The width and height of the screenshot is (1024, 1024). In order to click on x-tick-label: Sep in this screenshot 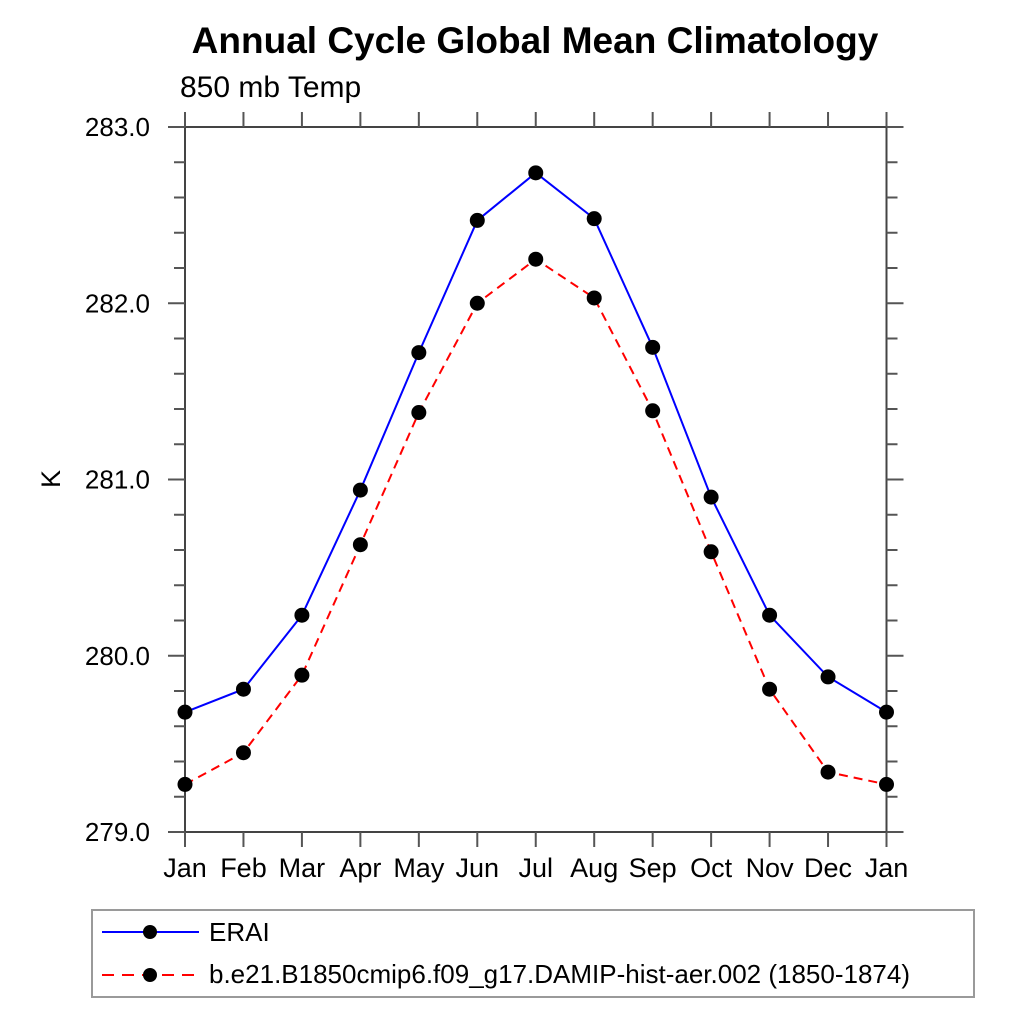, I will do `click(653, 868)`.